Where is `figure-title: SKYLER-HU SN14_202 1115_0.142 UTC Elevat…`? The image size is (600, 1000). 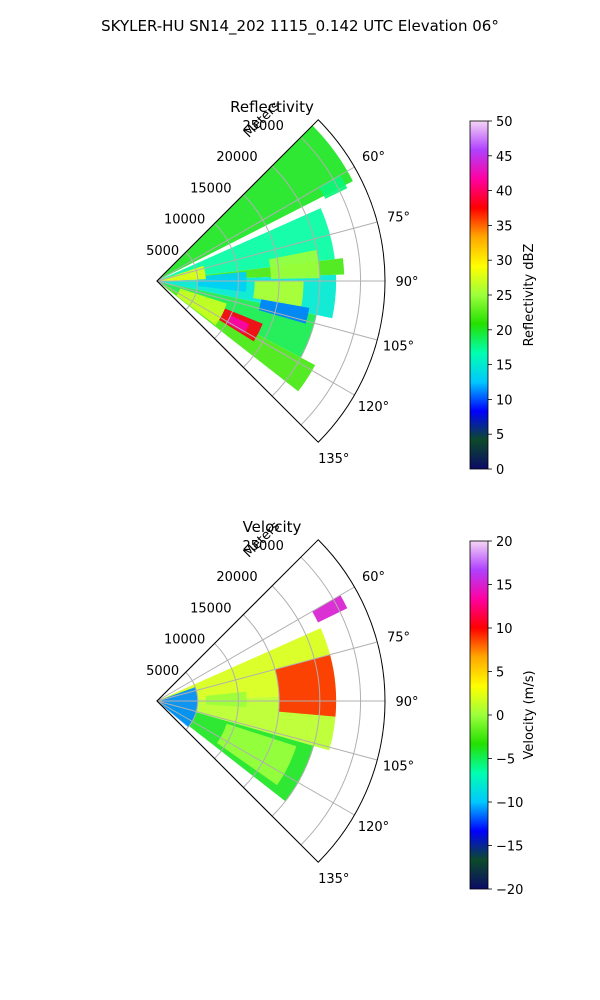
figure-title: SKYLER-HU SN14_202 1115_0.142 UTC Elevat… is located at coordinates (300, 26).